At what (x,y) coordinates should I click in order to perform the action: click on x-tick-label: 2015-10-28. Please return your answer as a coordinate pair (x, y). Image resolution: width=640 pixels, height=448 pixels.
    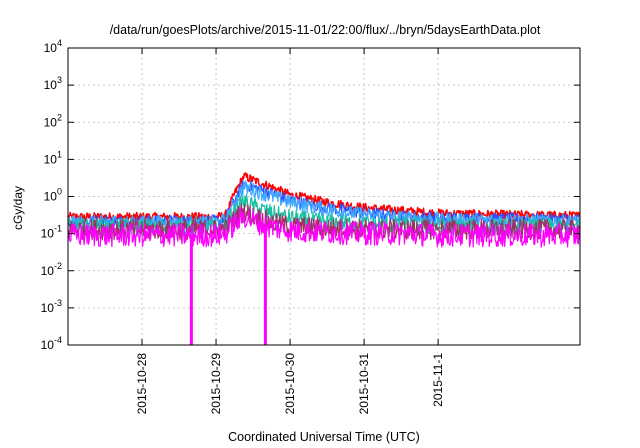
    Looking at the image, I should click on (142, 384).